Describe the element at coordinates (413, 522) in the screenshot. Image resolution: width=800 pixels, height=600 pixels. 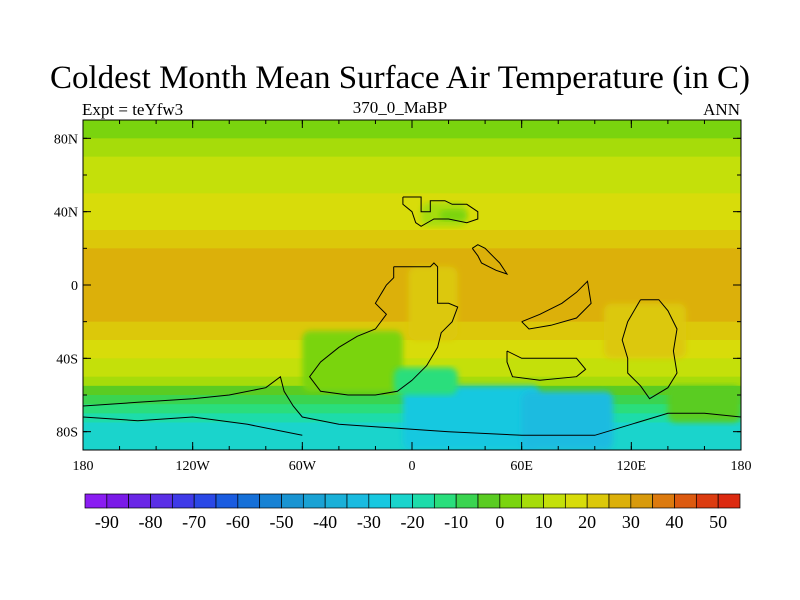
I see `colorbar-label: -20` at that location.